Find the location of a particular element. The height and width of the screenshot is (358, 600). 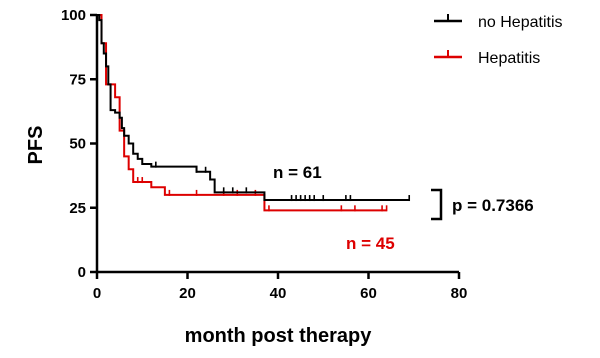

y-tick-label: 25 is located at coordinates (77, 208).